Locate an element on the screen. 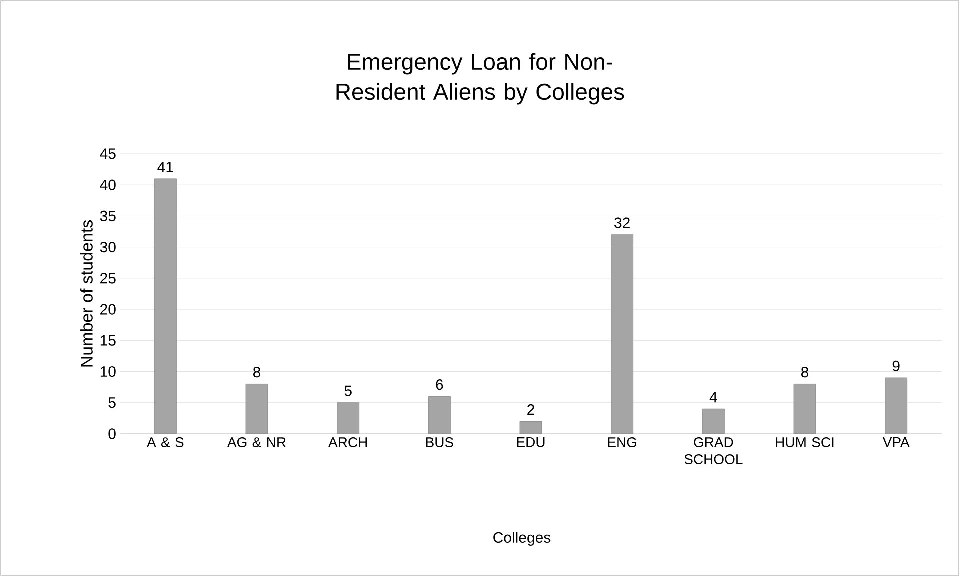 This screenshot has width=960, height=577. x-axis-title: Colleges is located at coordinates (522, 539).